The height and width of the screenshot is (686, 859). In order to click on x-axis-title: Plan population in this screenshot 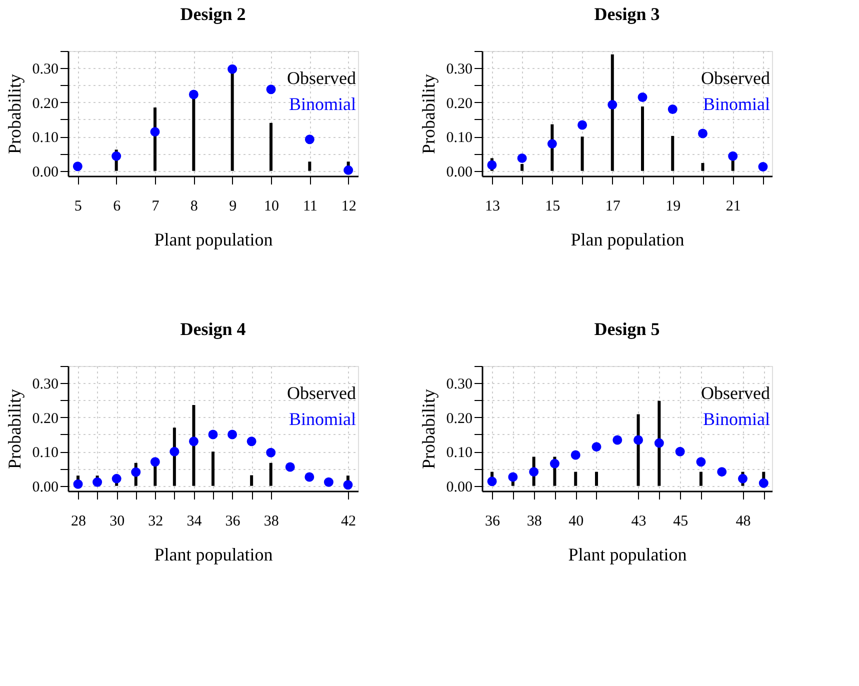, I will do `click(627, 240)`.